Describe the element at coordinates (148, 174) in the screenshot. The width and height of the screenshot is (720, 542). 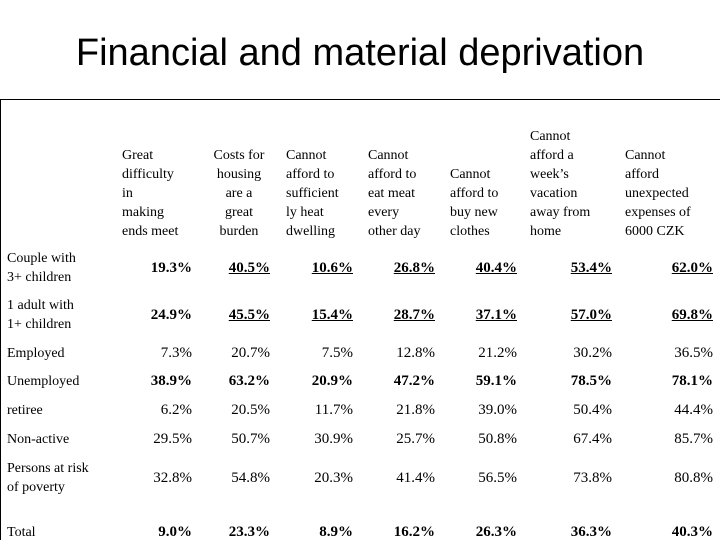
I see `column-header-line: difficulty` at that location.